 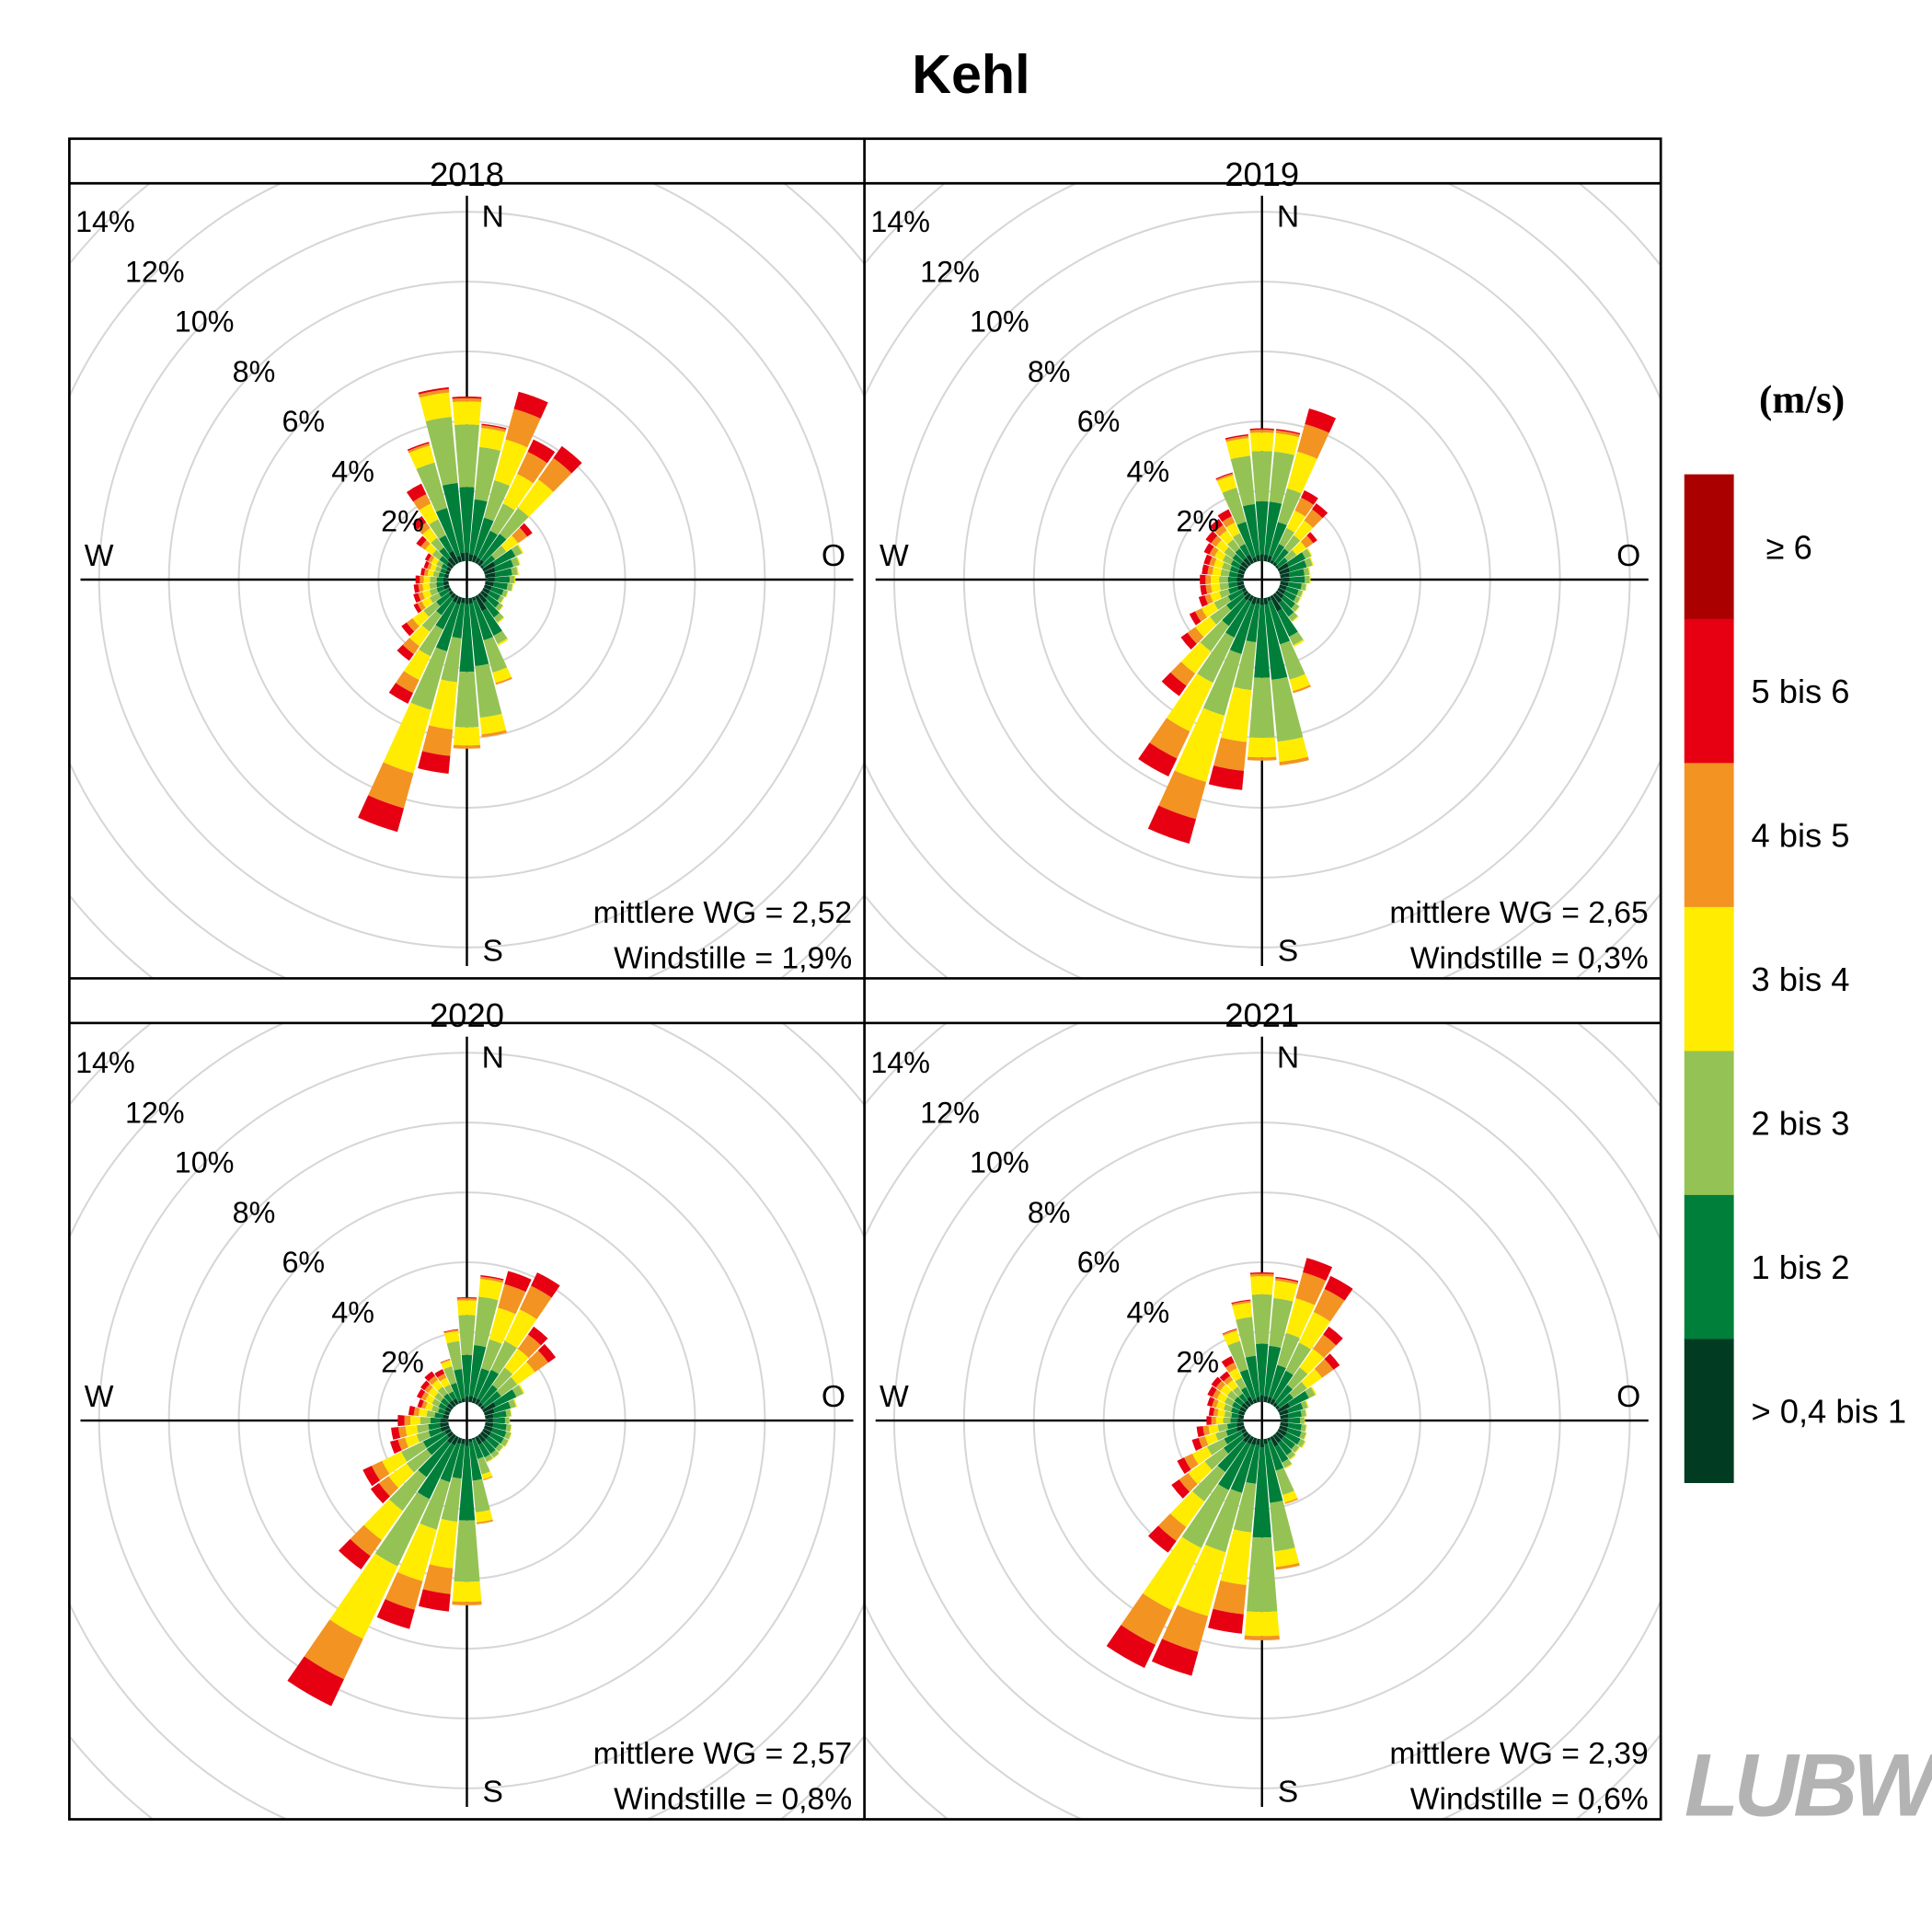 What do you see at coordinates (459, 559) in the screenshot?
I see `rose-segment-340deg-bin0` at bounding box center [459, 559].